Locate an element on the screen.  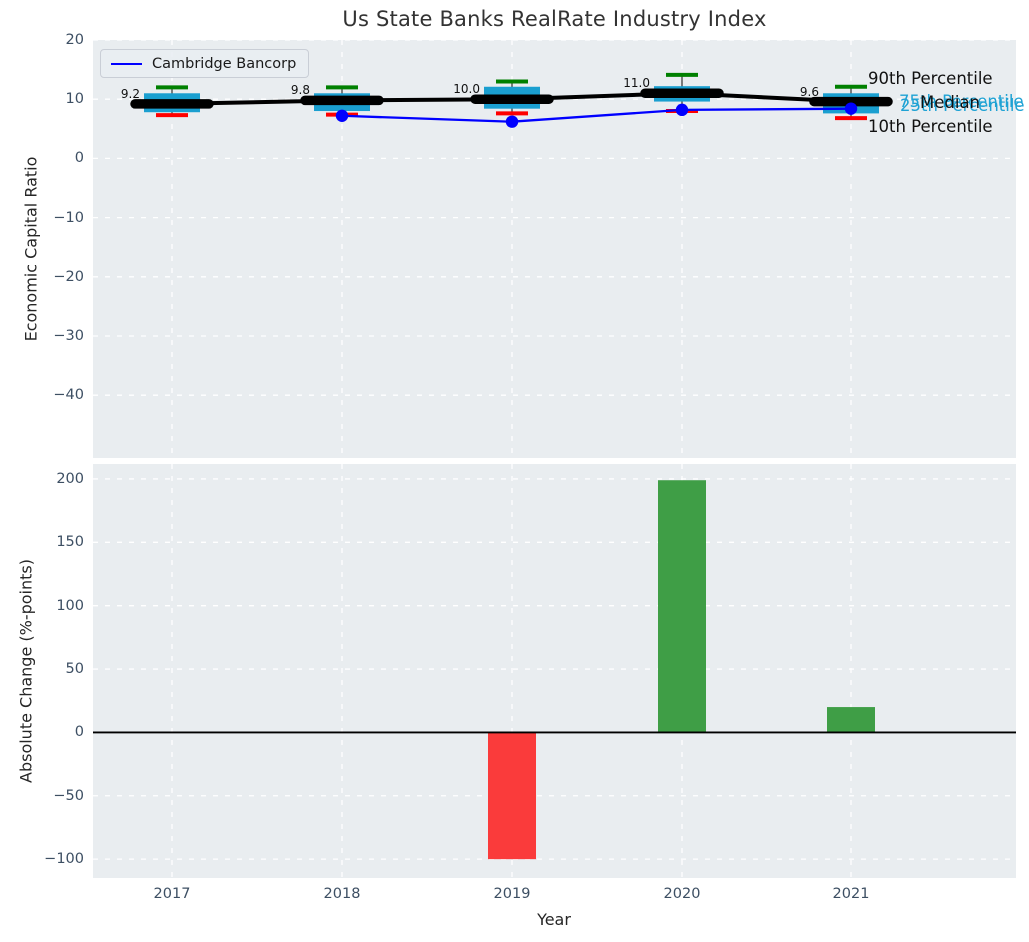
bottom-y-tick: 50 is located at coordinates (74, 669).